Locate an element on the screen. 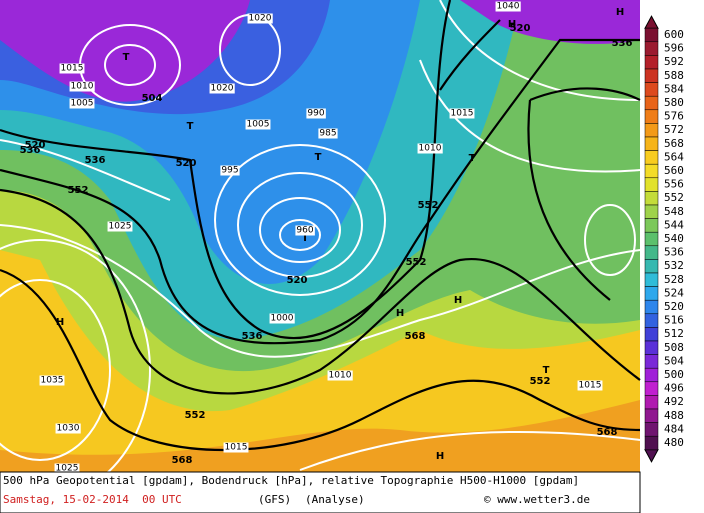 This screenshot has height=513, width=704. colorbar-label: 556 is located at coordinates (674, 184).